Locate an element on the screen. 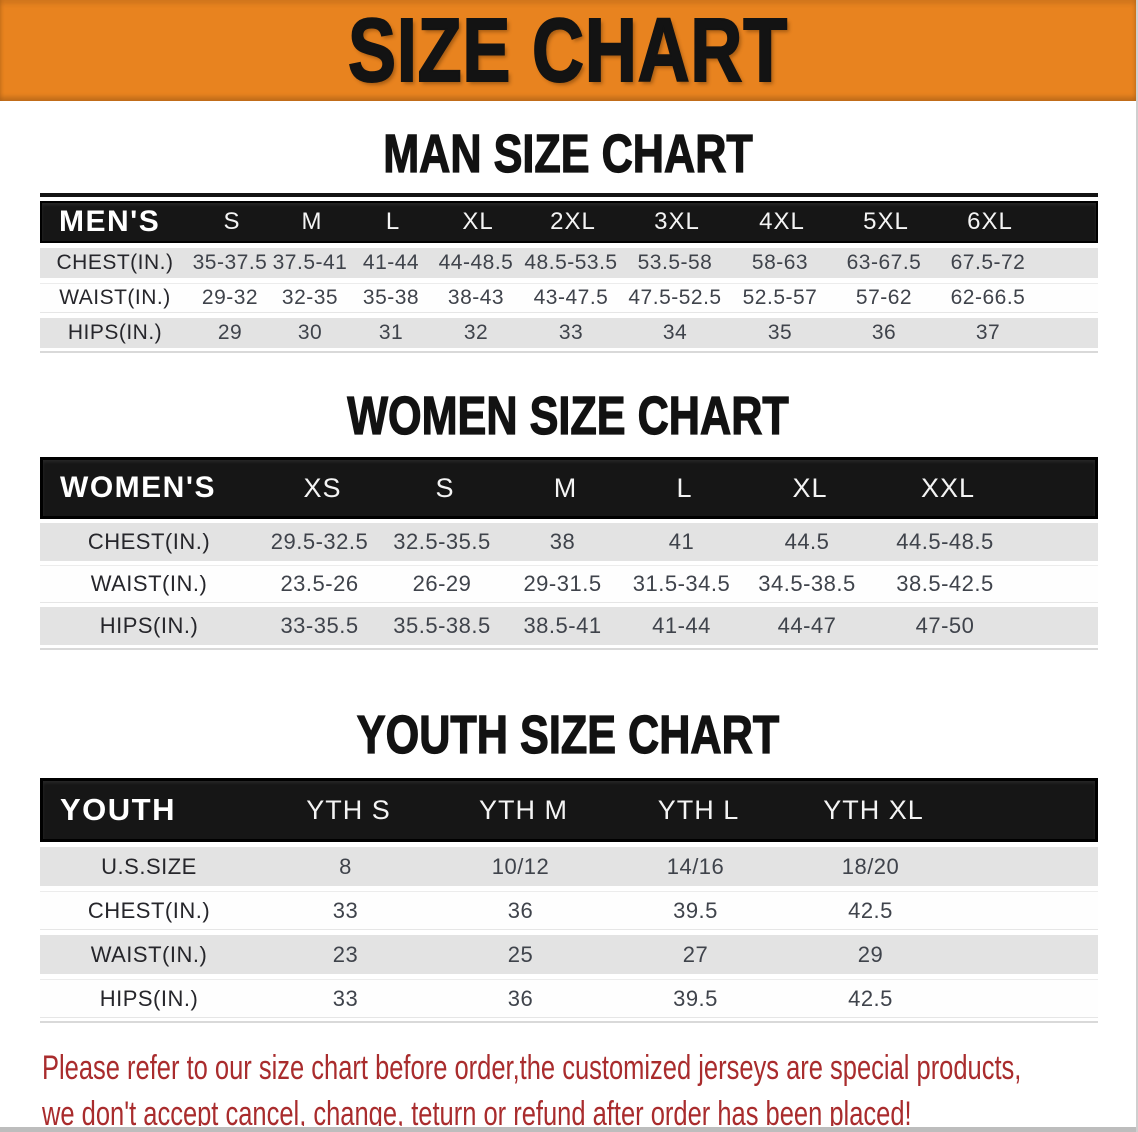 The width and height of the screenshot is (1138, 1132). men-row-hipsin: HIPS(IN.) 29 30 31 32 33 34 35 36 37 is located at coordinates (569, 333).